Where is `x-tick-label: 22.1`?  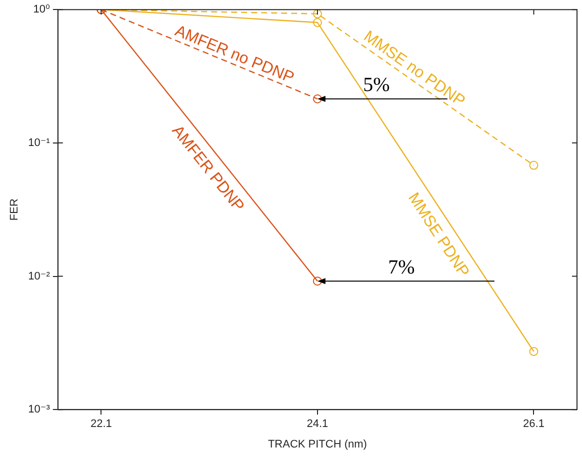 x-tick-label: 22.1 is located at coordinates (101, 424).